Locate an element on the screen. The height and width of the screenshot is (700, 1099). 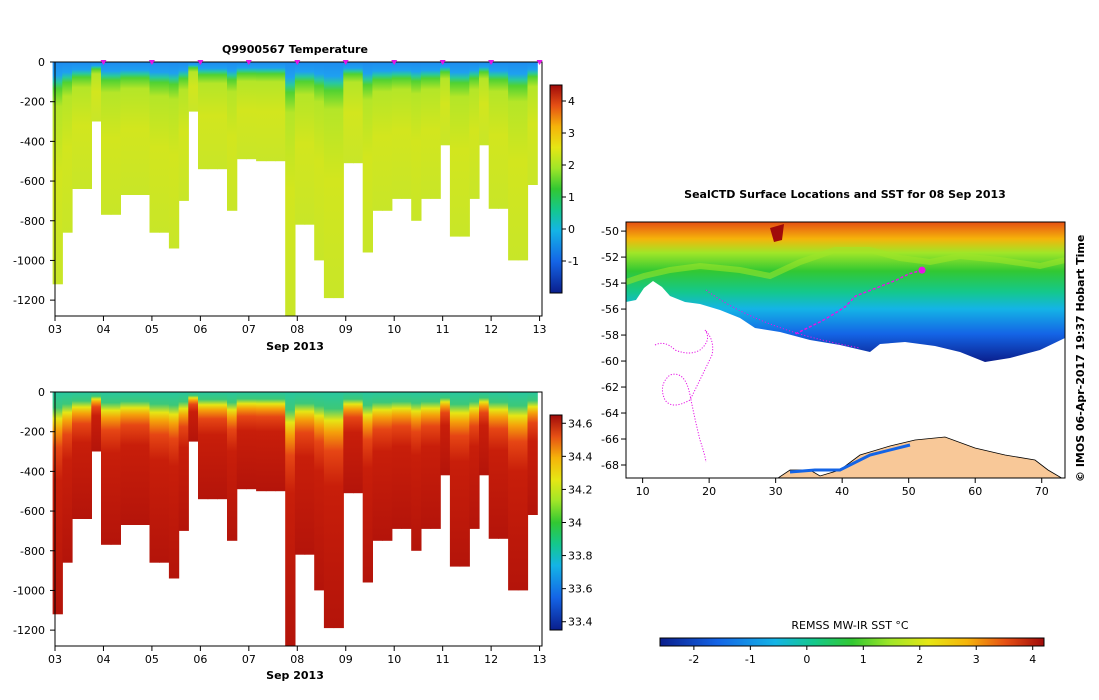
temperature-colorbar-ticks: 4 3 2 1 0 -1 is located at coordinates (570, 181).